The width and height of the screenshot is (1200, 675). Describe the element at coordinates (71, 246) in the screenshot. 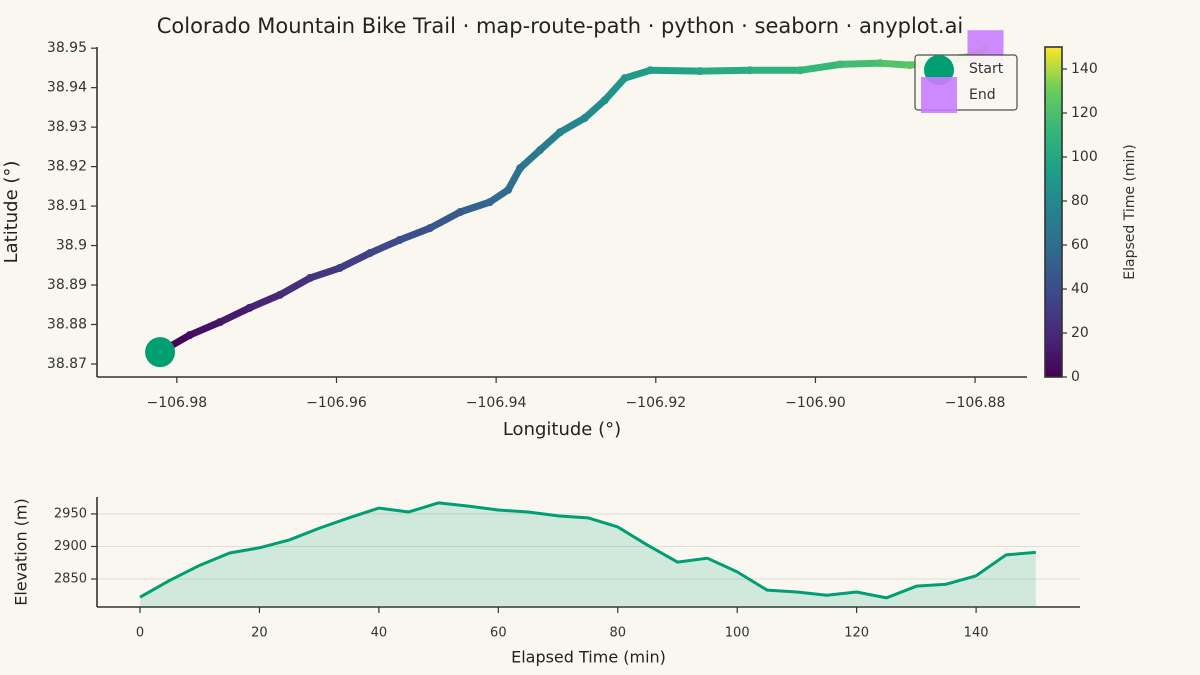

I see `y-tick-label: 38.9` at that location.